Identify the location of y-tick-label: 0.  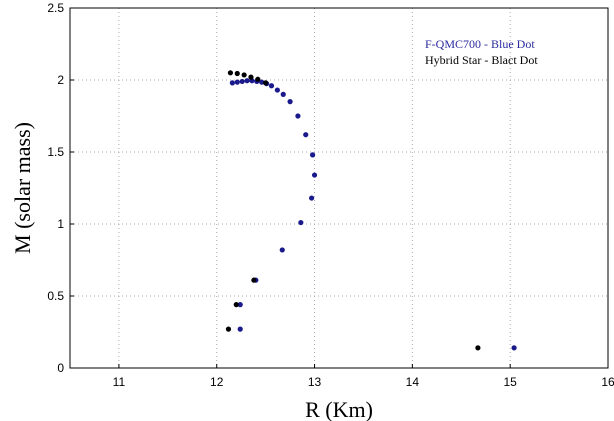
(60, 368).